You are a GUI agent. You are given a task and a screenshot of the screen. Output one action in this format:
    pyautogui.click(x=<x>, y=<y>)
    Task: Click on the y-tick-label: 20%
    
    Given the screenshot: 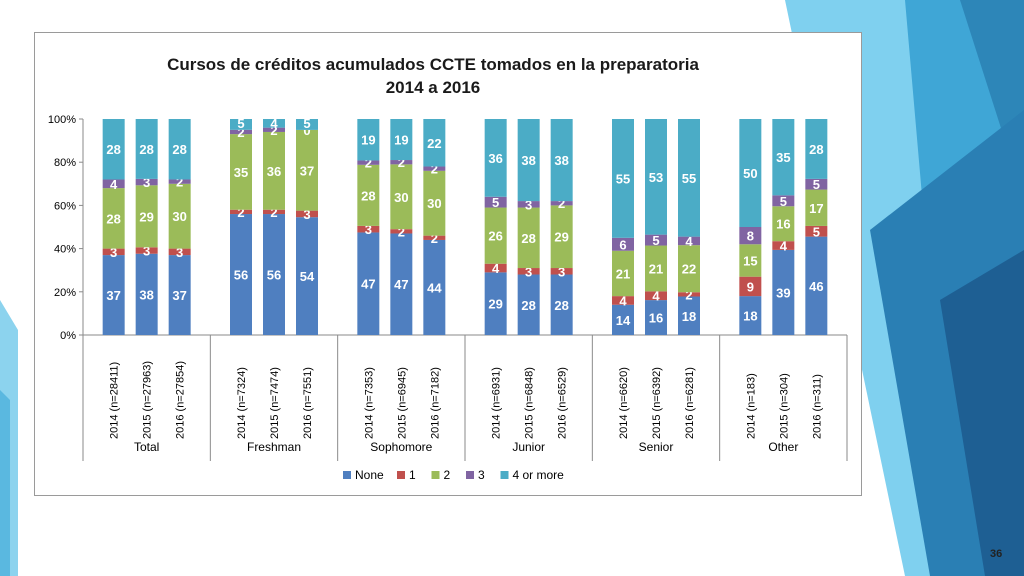 What is the action you would take?
    pyautogui.click(x=65, y=293)
    